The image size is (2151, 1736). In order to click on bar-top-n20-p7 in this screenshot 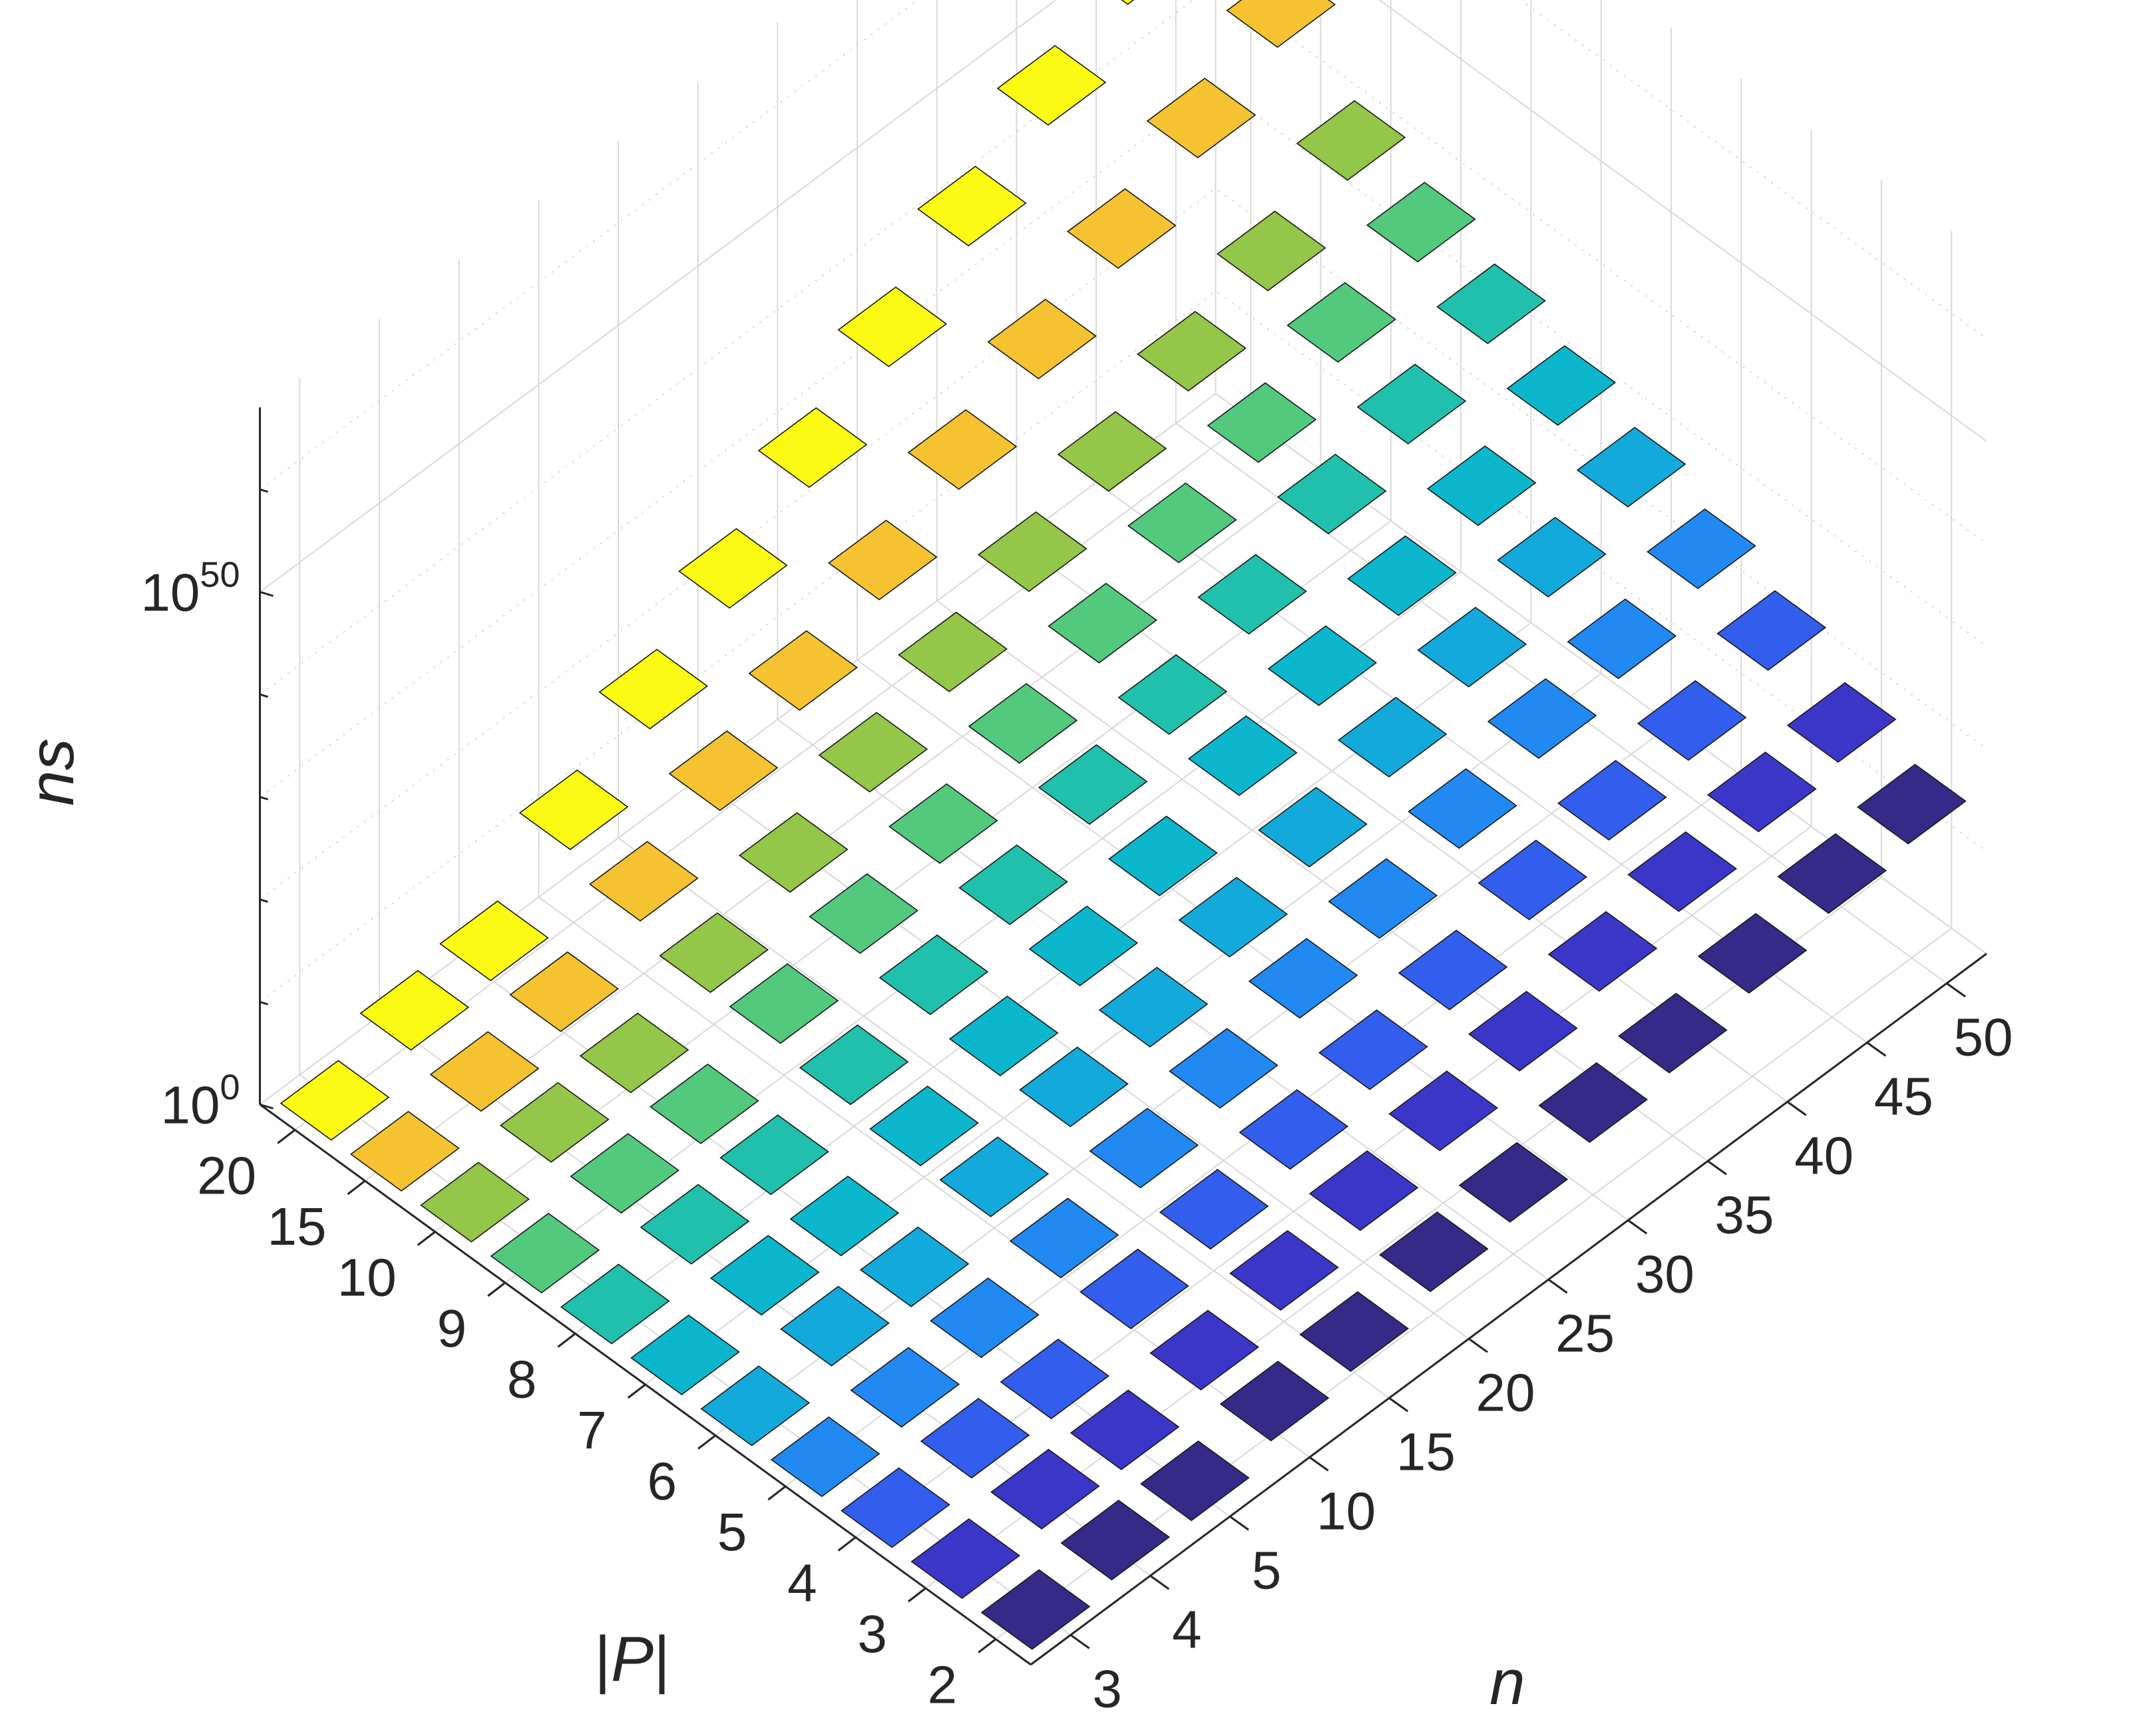, I will do `click(1083, 945)`.